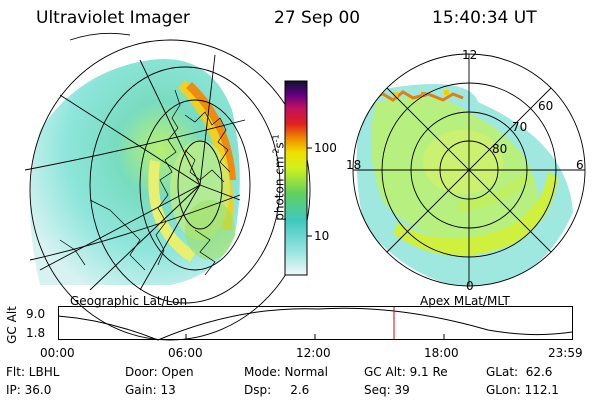  What do you see at coordinates (470, 286) in the screenshot?
I see `mlt-label-0: 0` at bounding box center [470, 286].